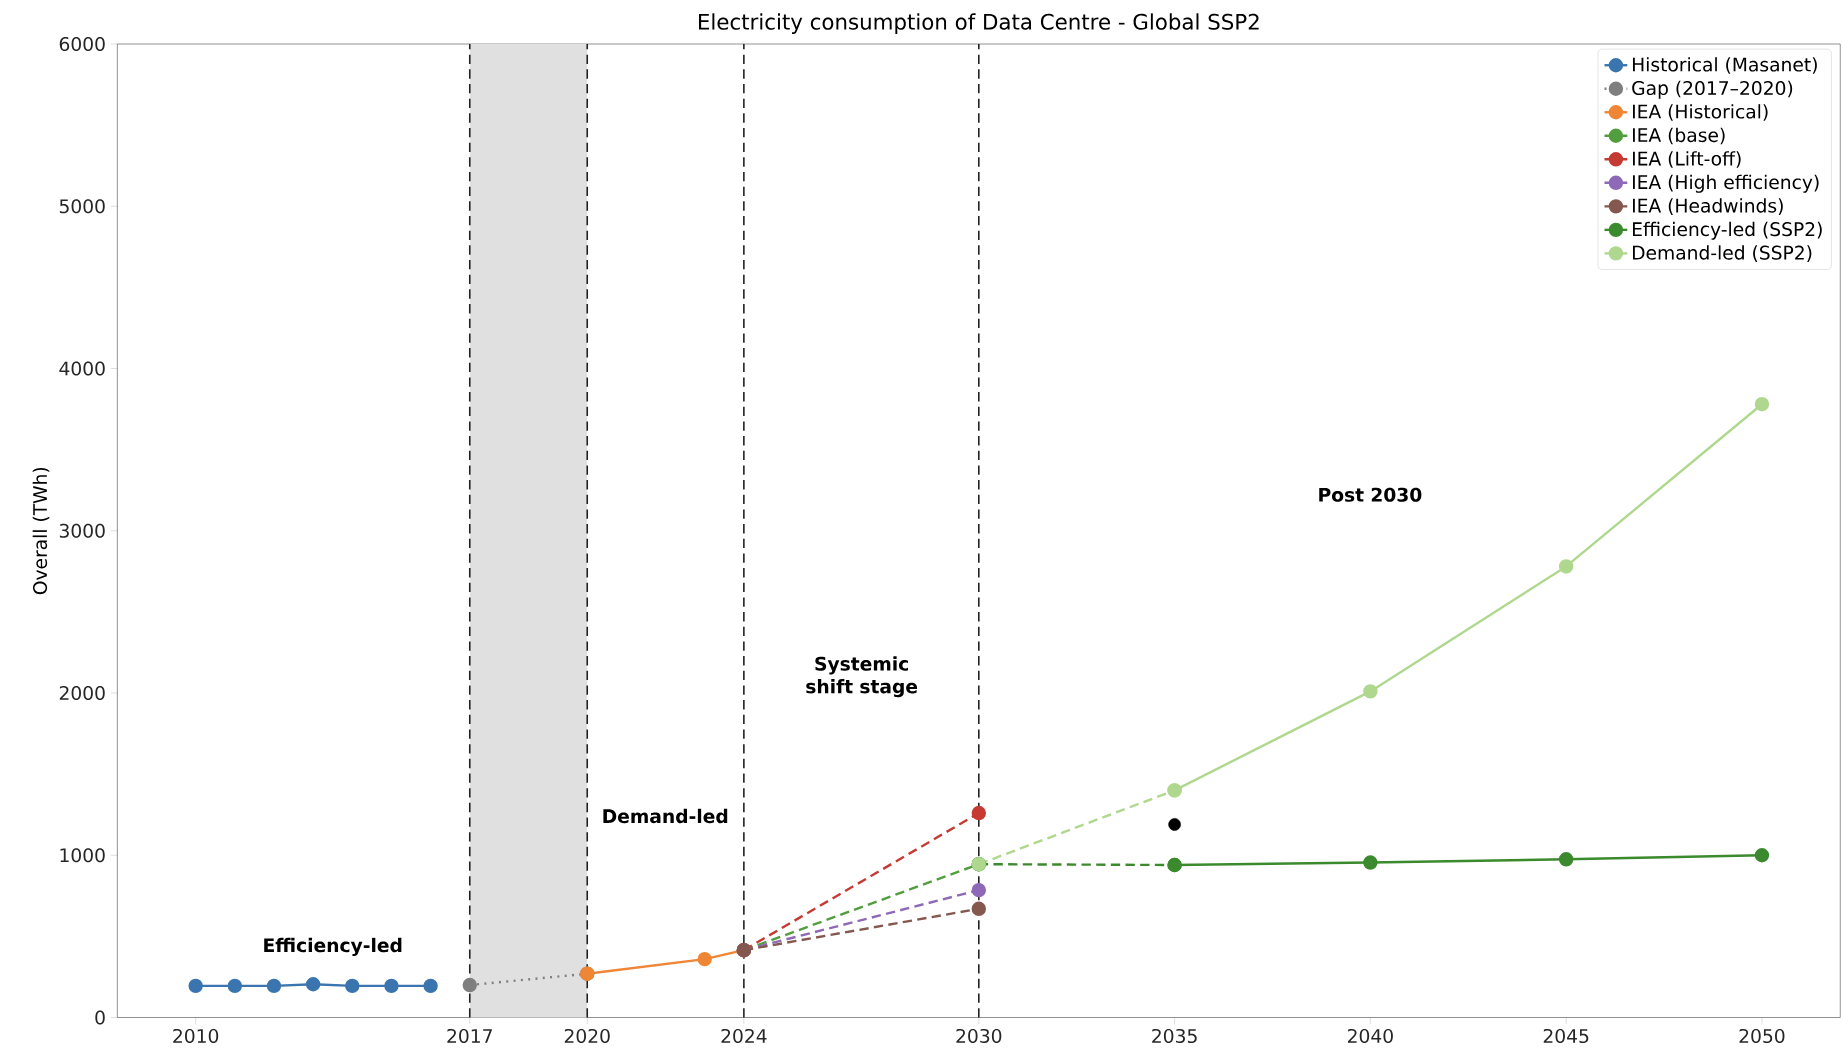  I want to click on x-tick-label: 2045, so click(1566, 1035).